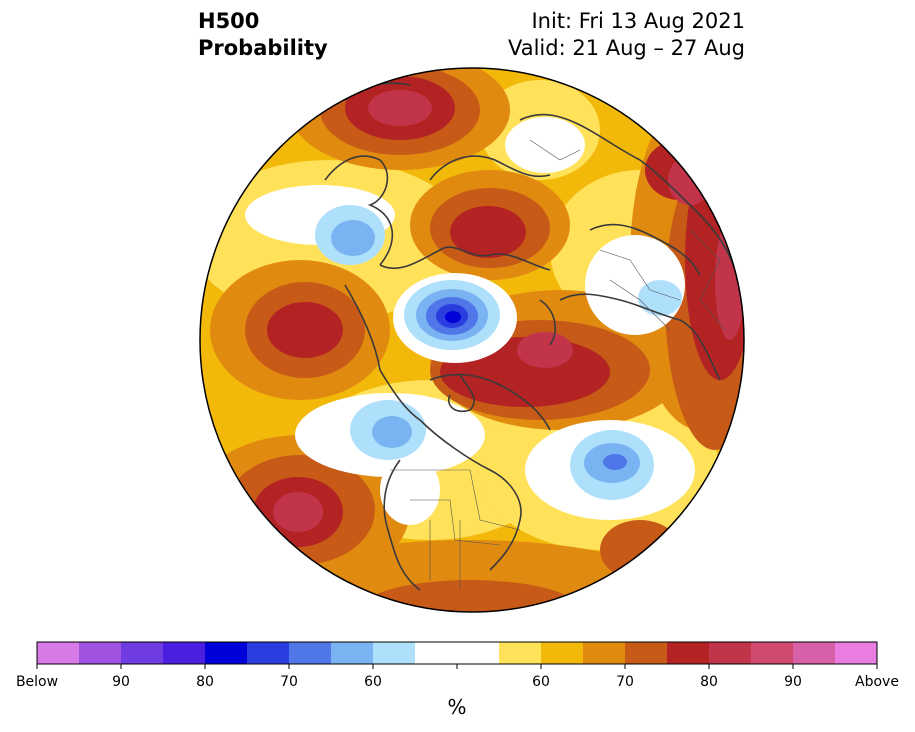 This screenshot has height=732, width=915. What do you see at coordinates (626, 48) in the screenshot?
I see `valid-range: Valid: 21 Aug – 27 Aug` at bounding box center [626, 48].